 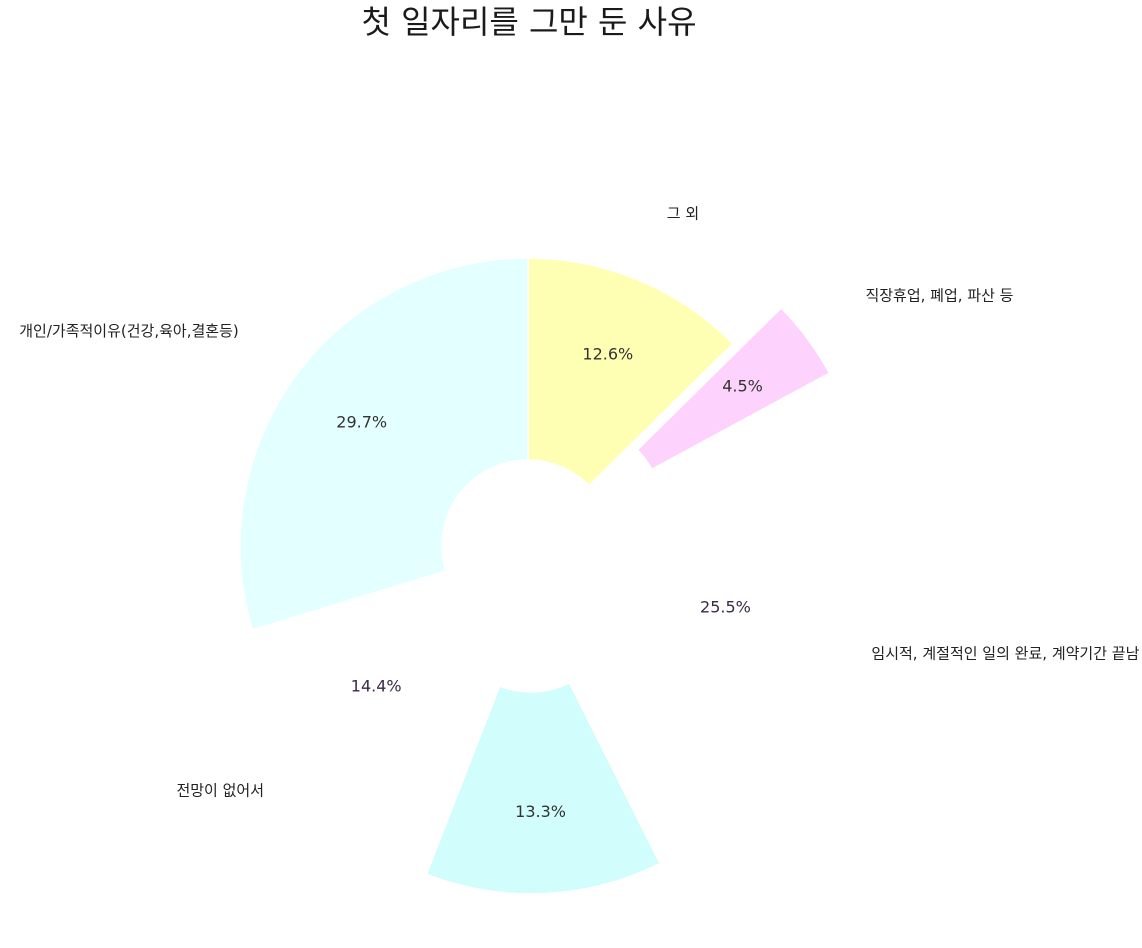 What do you see at coordinates (725, 607) in the screenshot?
I see `slice-percent-label: 25.5%` at bounding box center [725, 607].